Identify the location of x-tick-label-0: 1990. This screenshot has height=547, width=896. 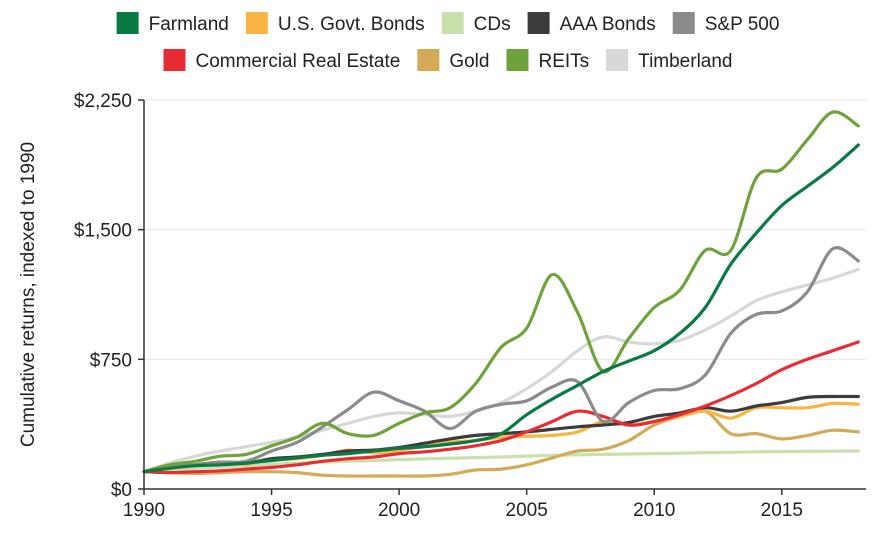
(144, 510).